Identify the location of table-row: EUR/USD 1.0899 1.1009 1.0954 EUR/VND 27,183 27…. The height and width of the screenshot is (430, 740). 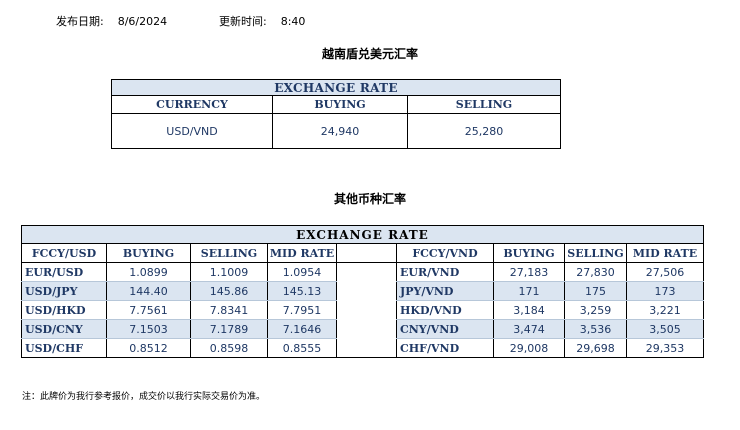
(362, 272).